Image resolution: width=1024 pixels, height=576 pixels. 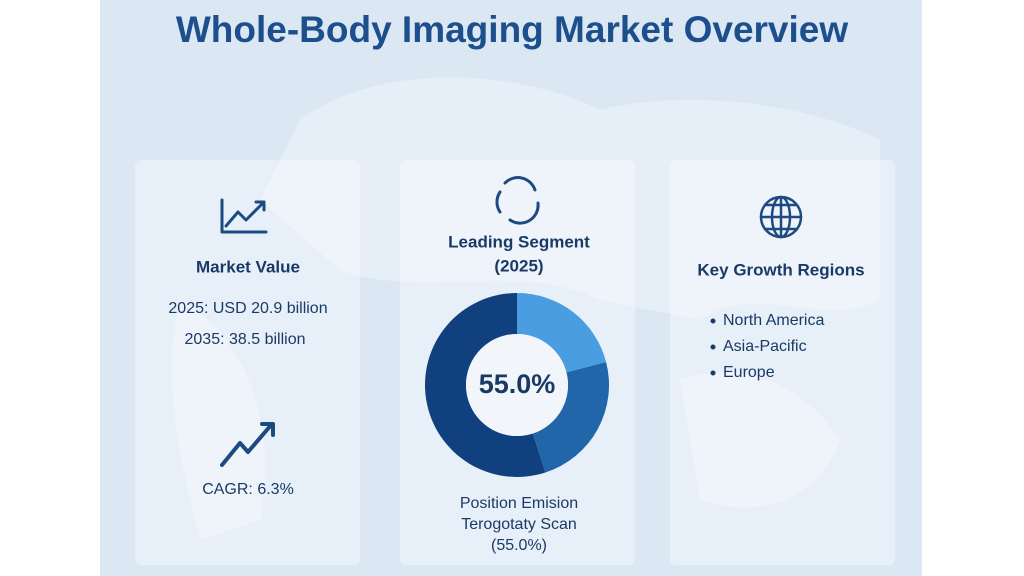 I want to click on heading: Leading Segment, so click(x=519, y=241).